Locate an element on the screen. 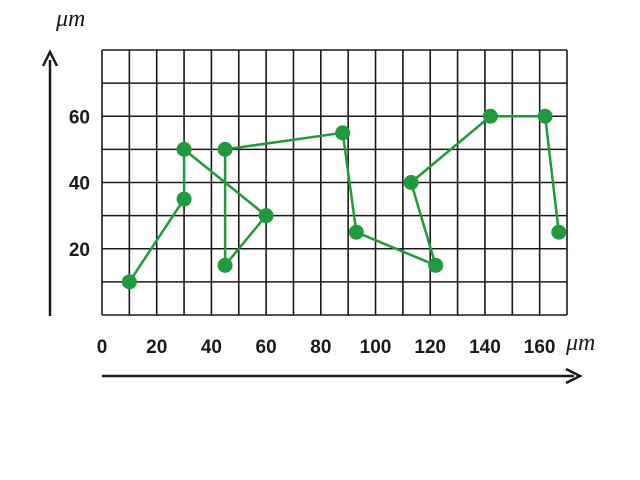  y-tick-label: 40 is located at coordinates (79, 184).